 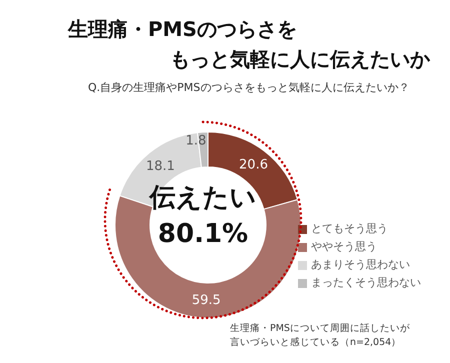 I want to click on legend-label: とてもそう思う, so click(x=349, y=229).